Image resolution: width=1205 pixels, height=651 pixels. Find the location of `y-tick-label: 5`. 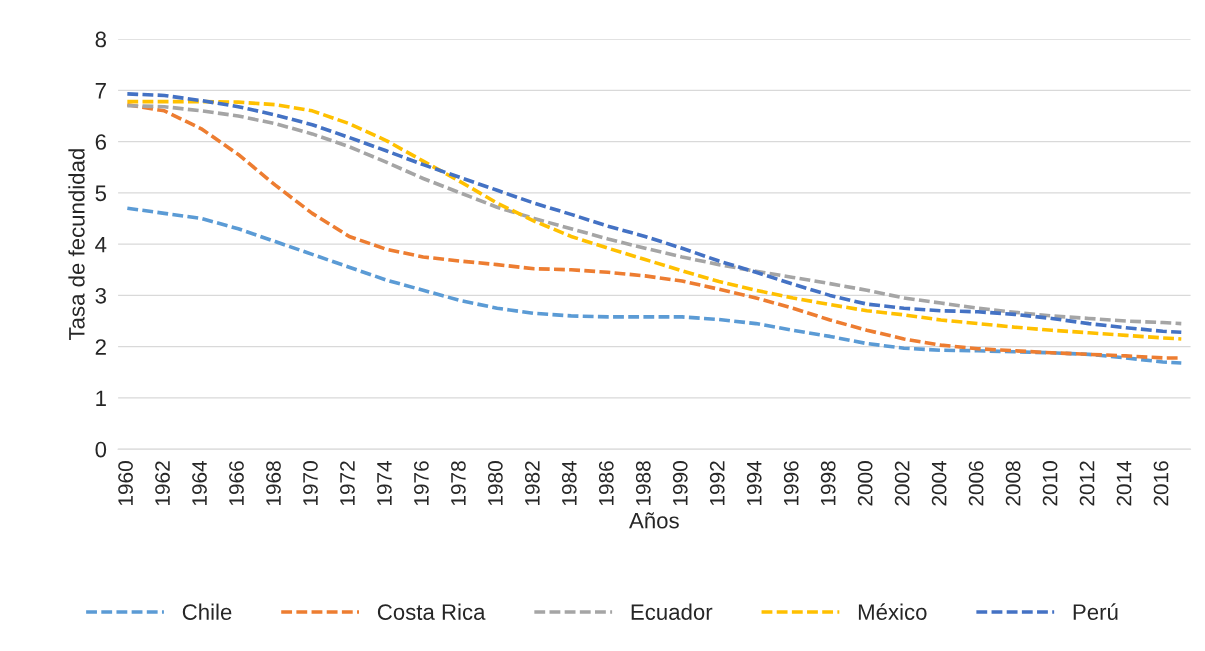

y-tick-label: 5 is located at coordinates (101, 193).